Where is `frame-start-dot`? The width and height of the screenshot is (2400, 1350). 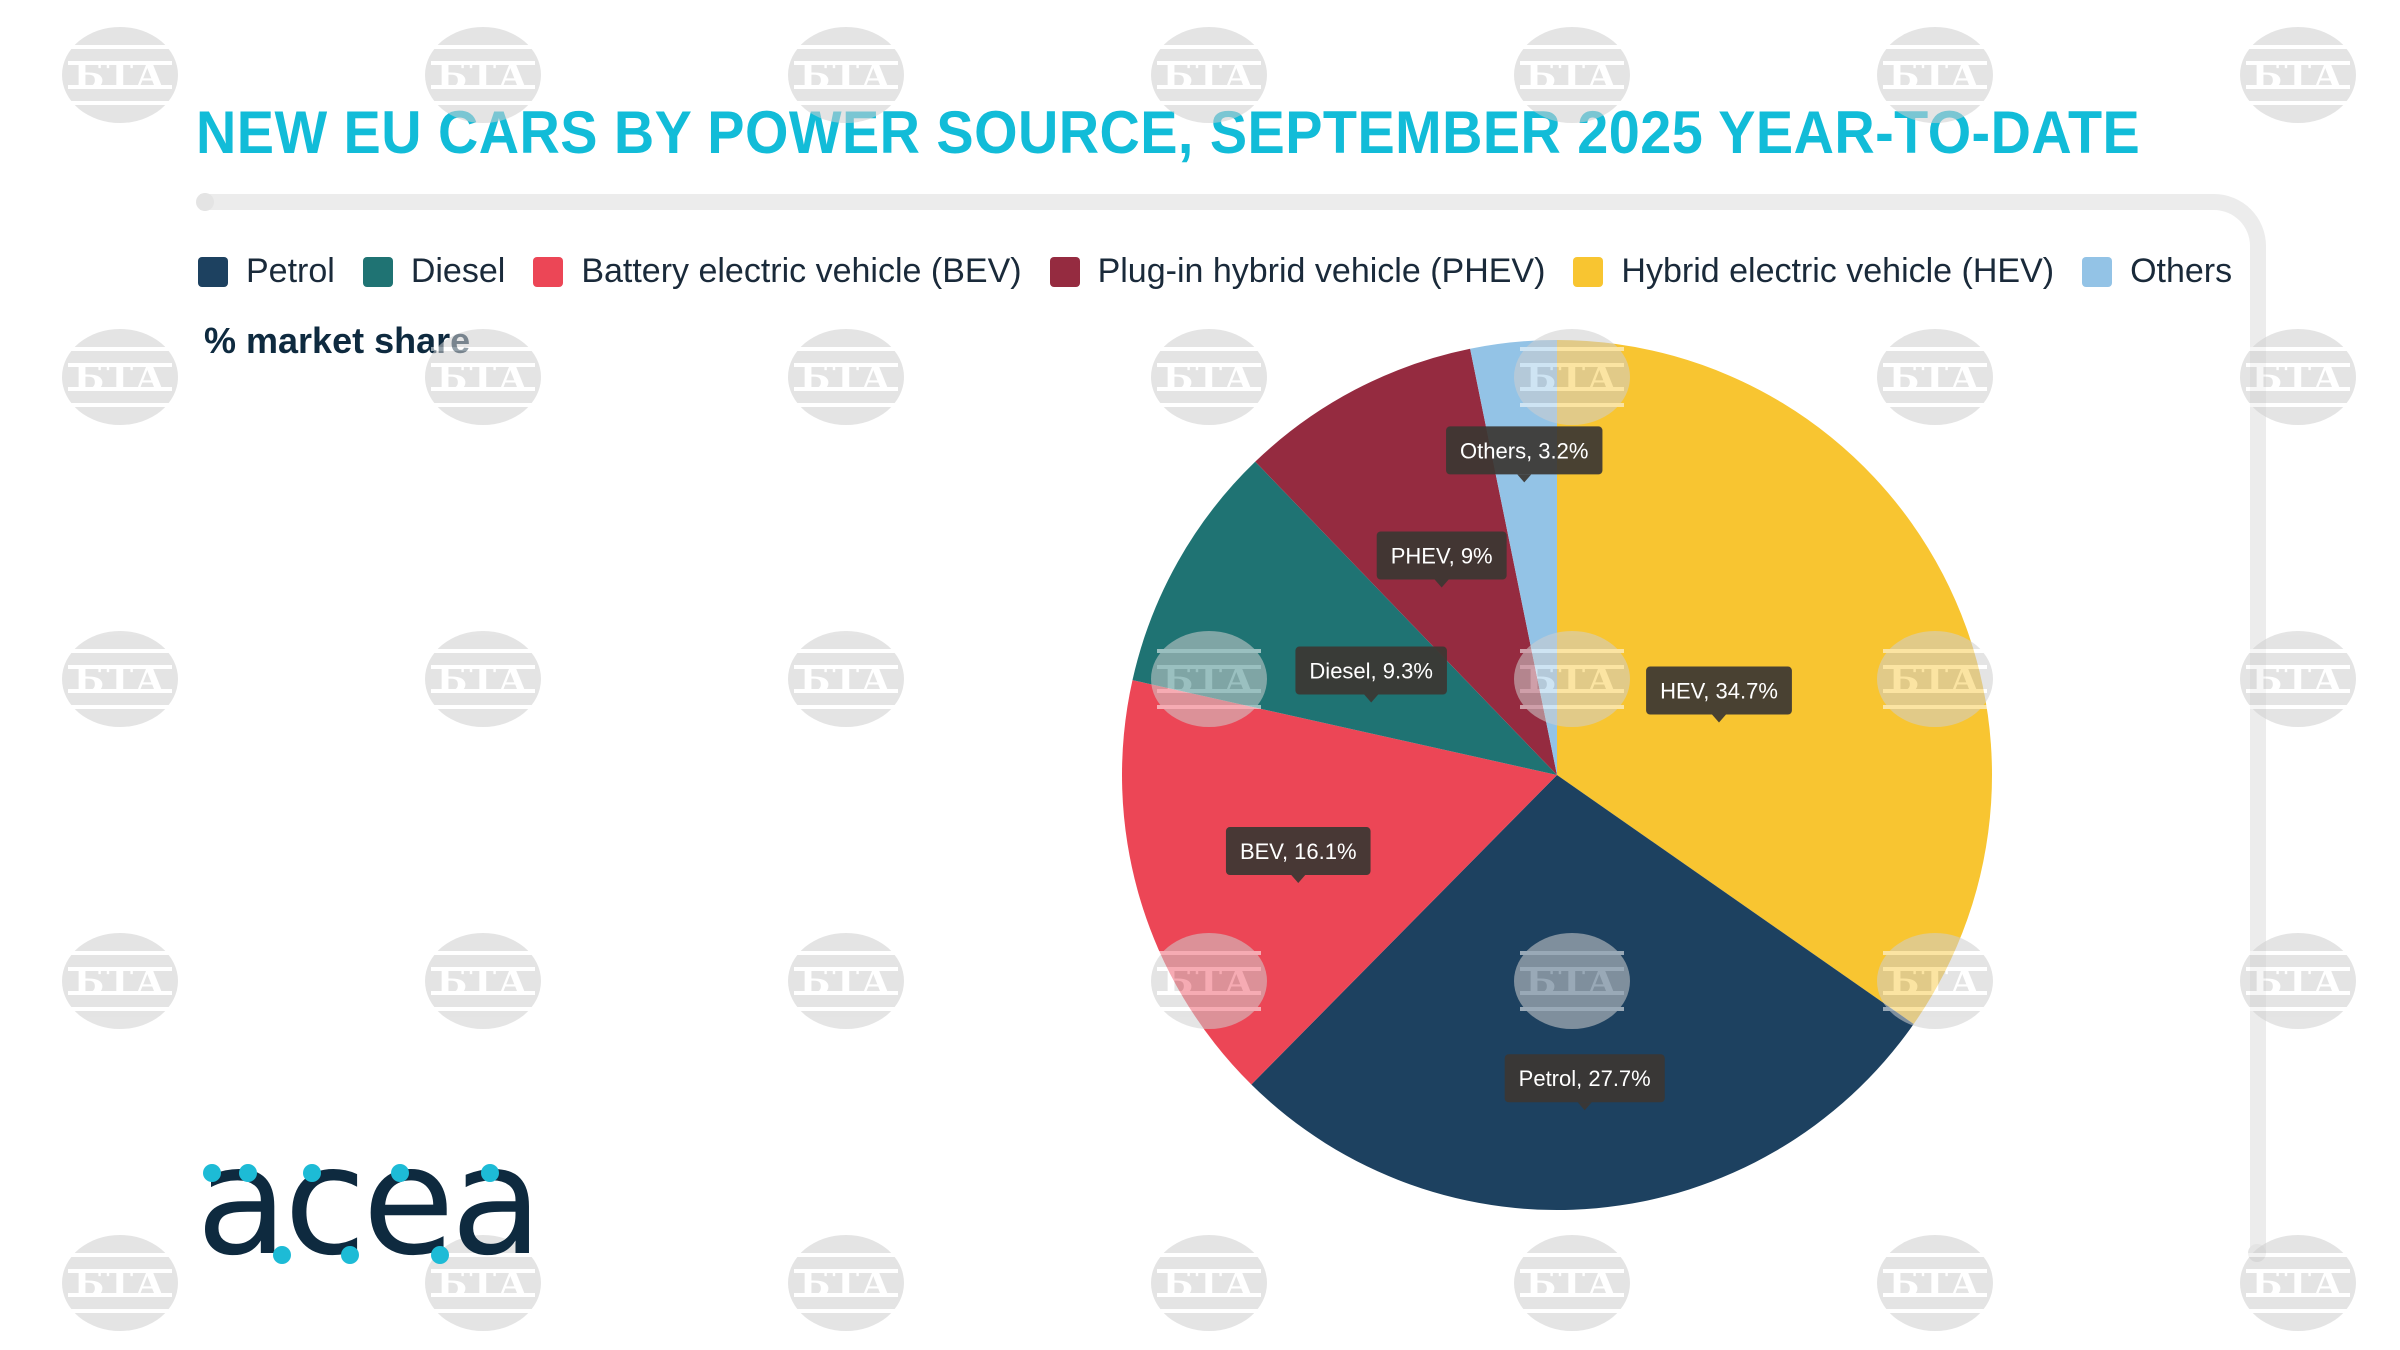
frame-start-dot is located at coordinates (205, 202).